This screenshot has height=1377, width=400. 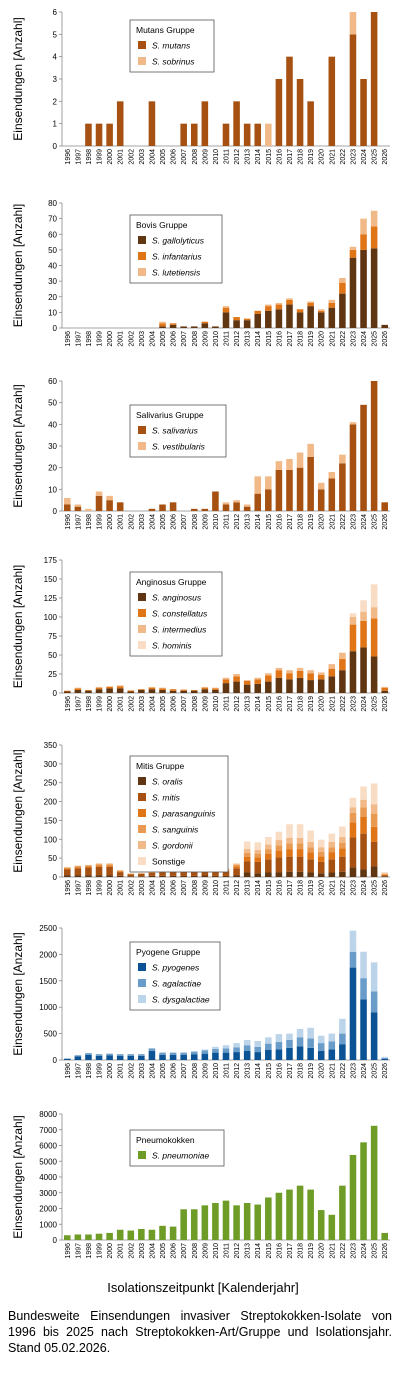 I want to click on x-tick-label: 1996, so click(x=68, y=522).